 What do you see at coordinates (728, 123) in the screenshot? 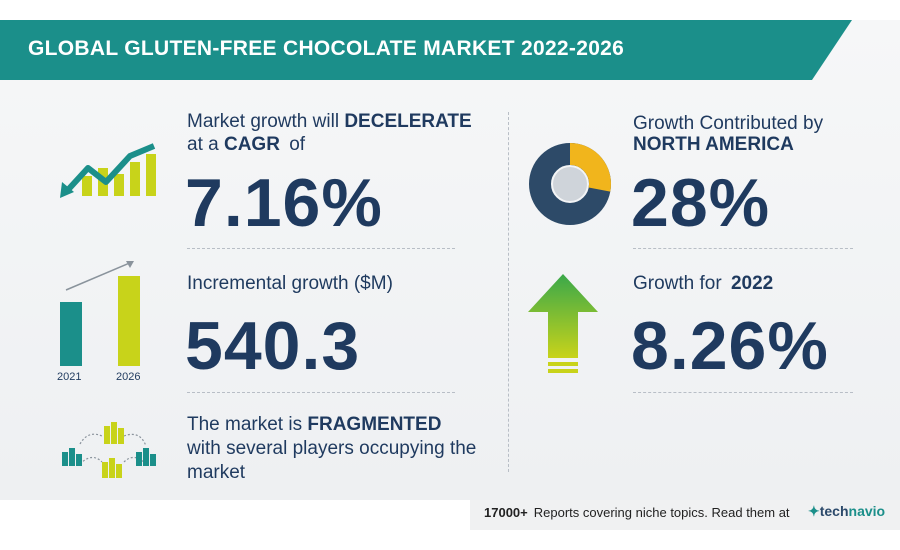
I see `region-heading-line1: Growth Contributed by` at bounding box center [728, 123].